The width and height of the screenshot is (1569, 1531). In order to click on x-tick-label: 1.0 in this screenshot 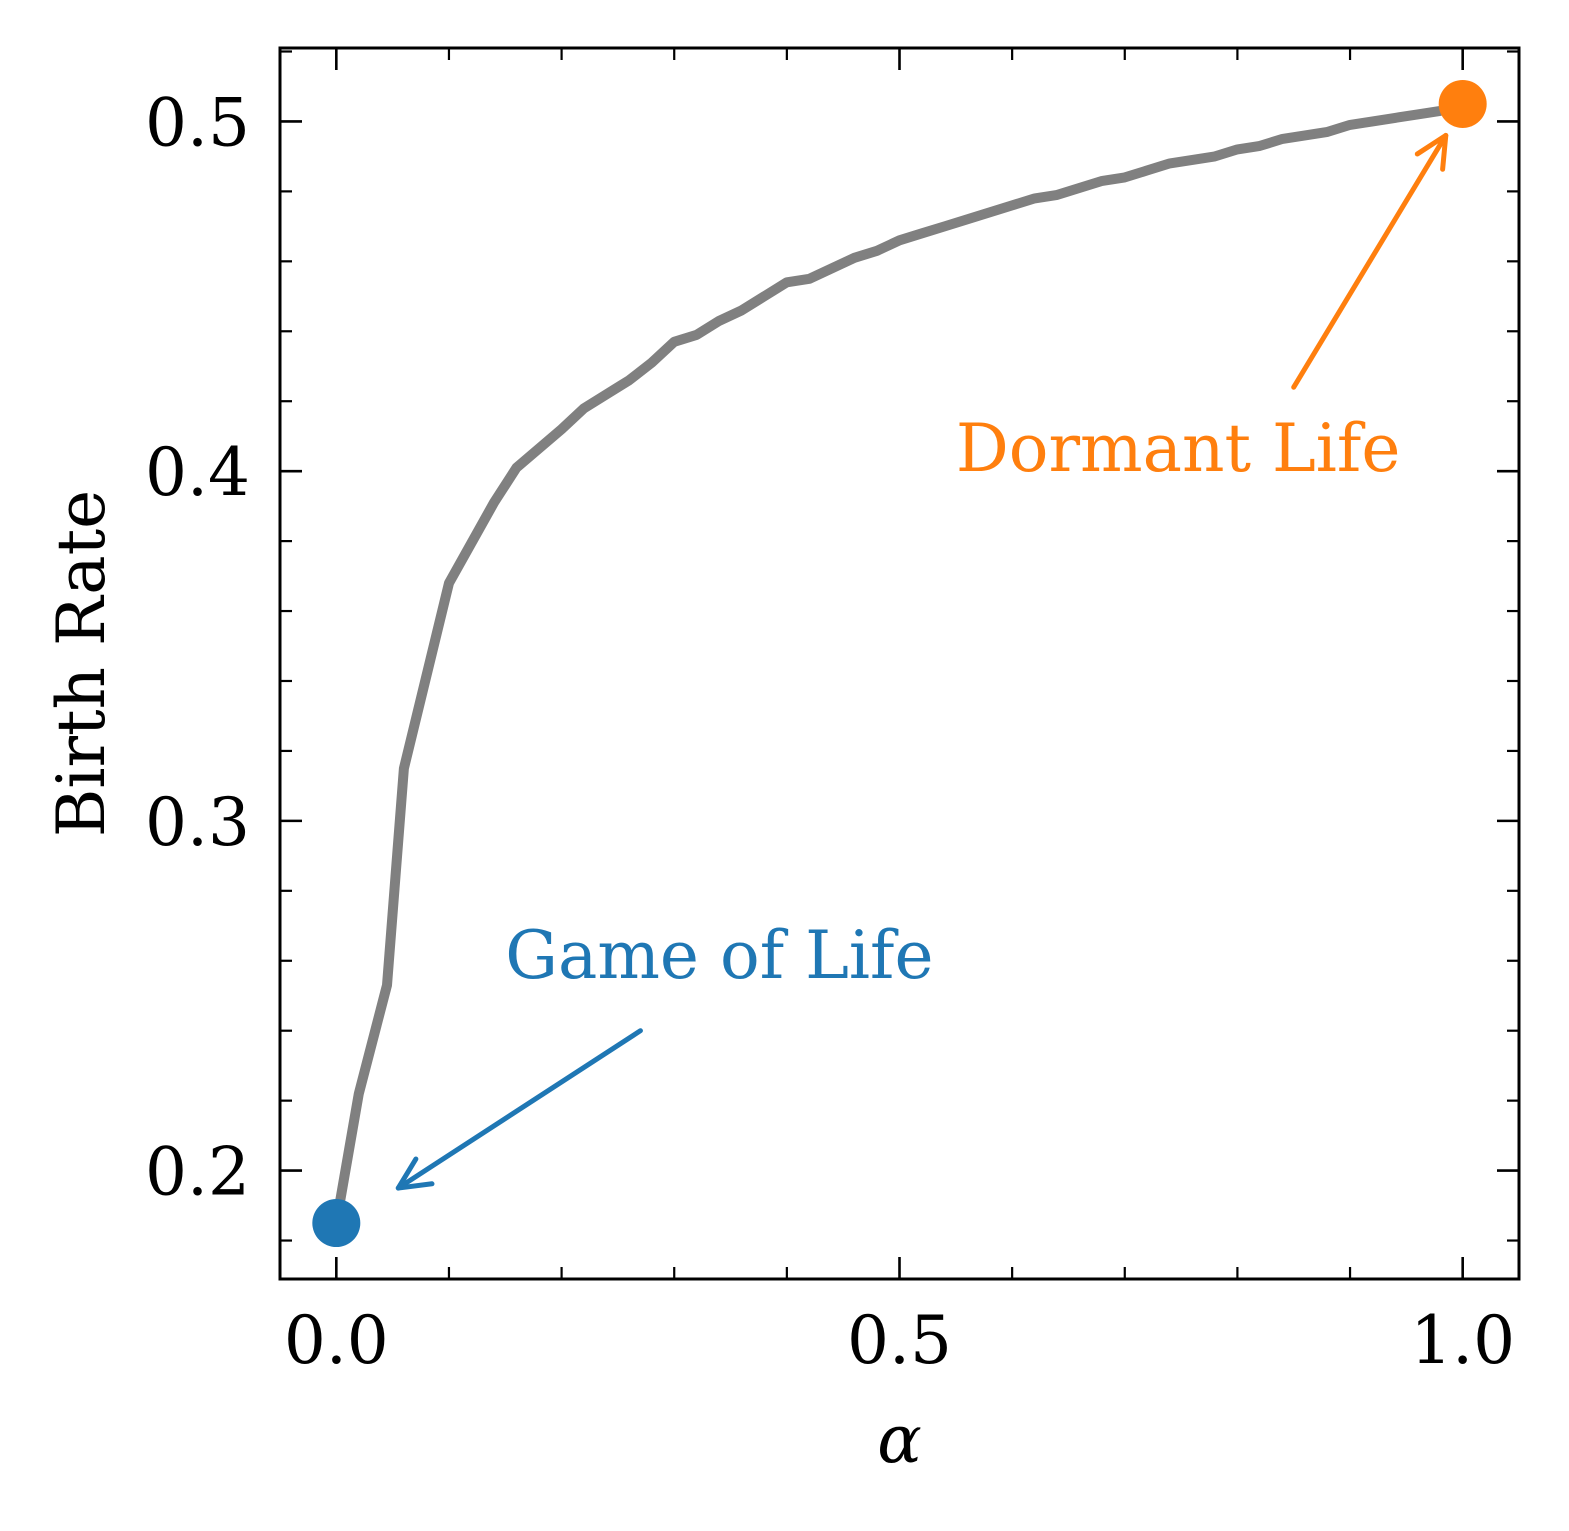, I will do `click(1462, 1340)`.